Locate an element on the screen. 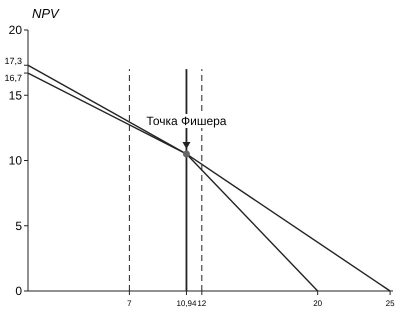  x-tick-label: 25 is located at coordinates (391, 303).